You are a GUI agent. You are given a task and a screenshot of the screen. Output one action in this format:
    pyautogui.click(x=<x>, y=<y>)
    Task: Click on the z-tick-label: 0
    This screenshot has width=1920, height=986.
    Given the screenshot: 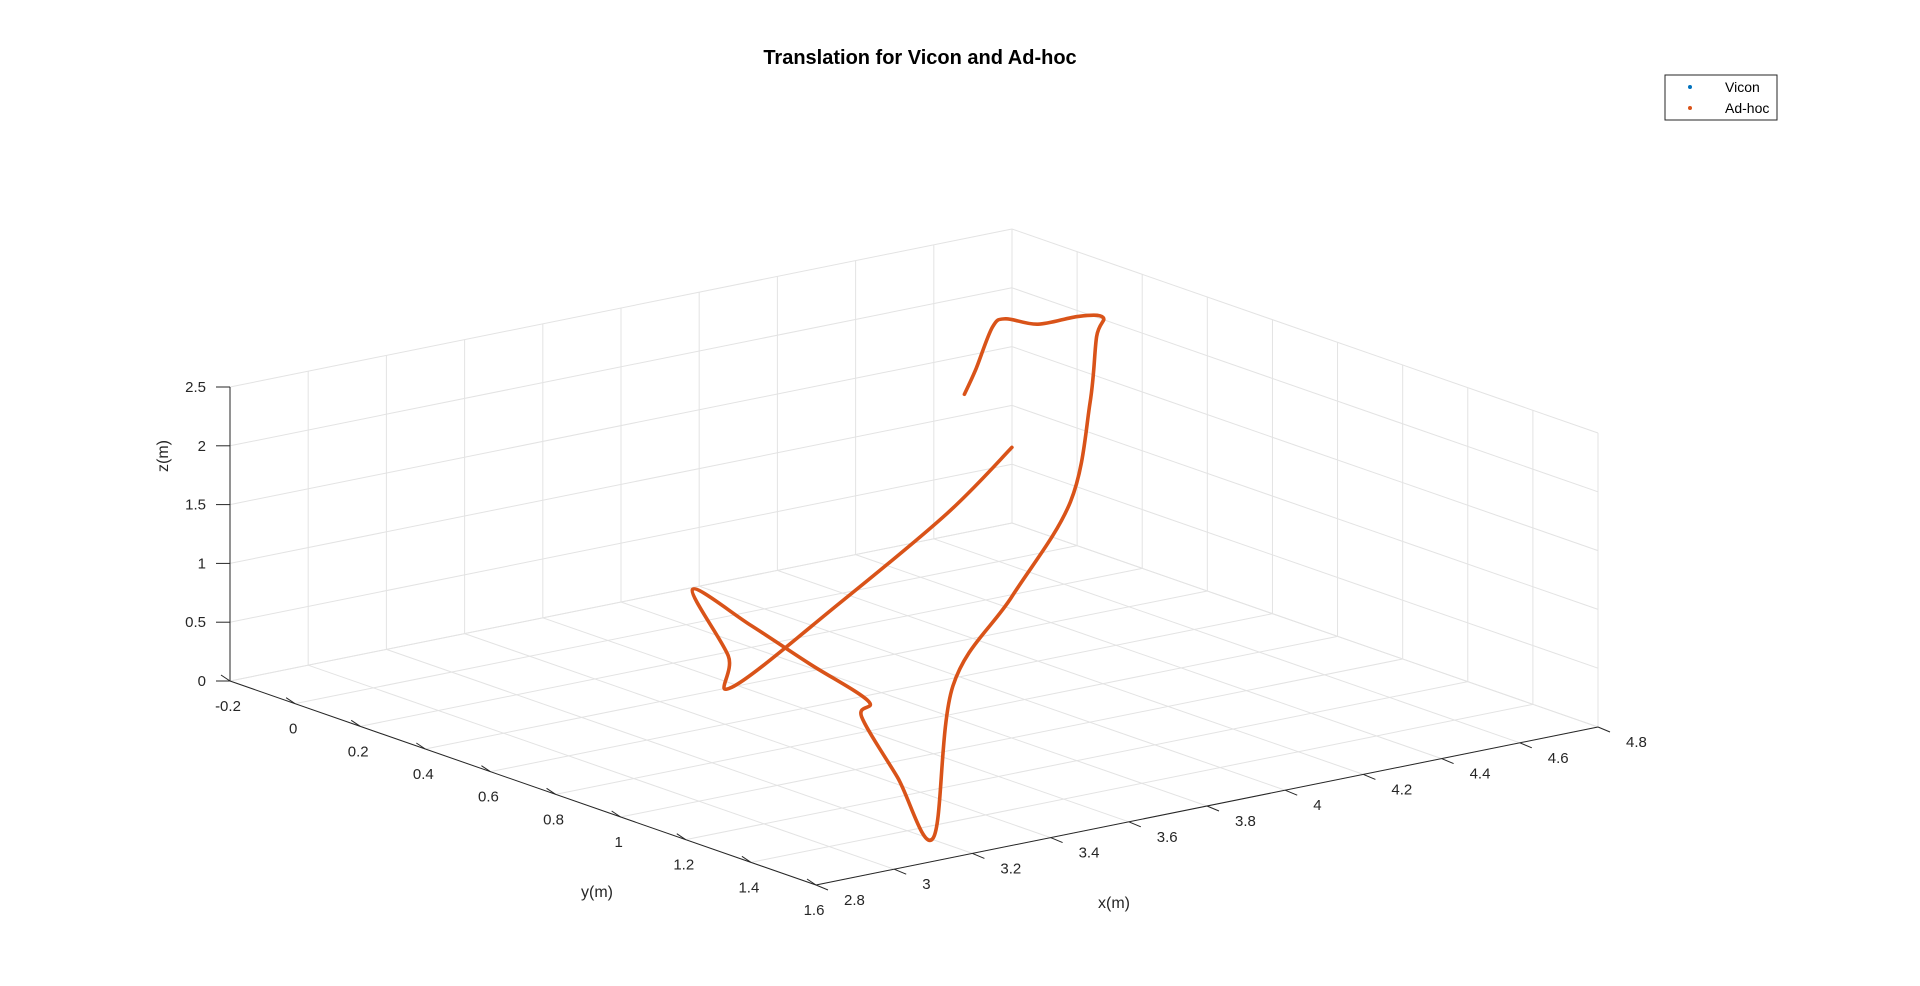 What is the action you would take?
    pyautogui.click(x=202, y=681)
    